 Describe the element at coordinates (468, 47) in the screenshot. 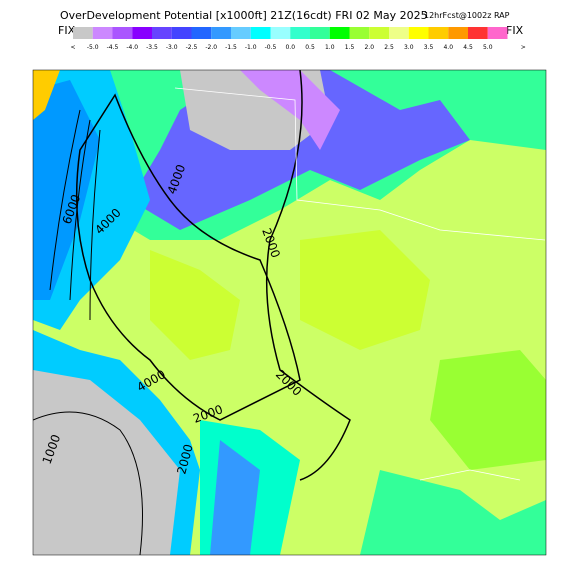

I see `legend-label: 4.5` at that location.